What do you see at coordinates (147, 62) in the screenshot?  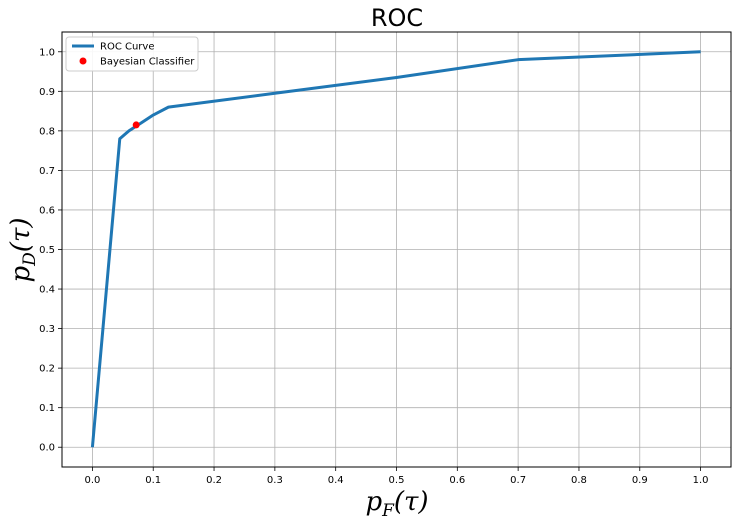 I see `legend-bayes-label: Bayesian Classifier` at bounding box center [147, 62].